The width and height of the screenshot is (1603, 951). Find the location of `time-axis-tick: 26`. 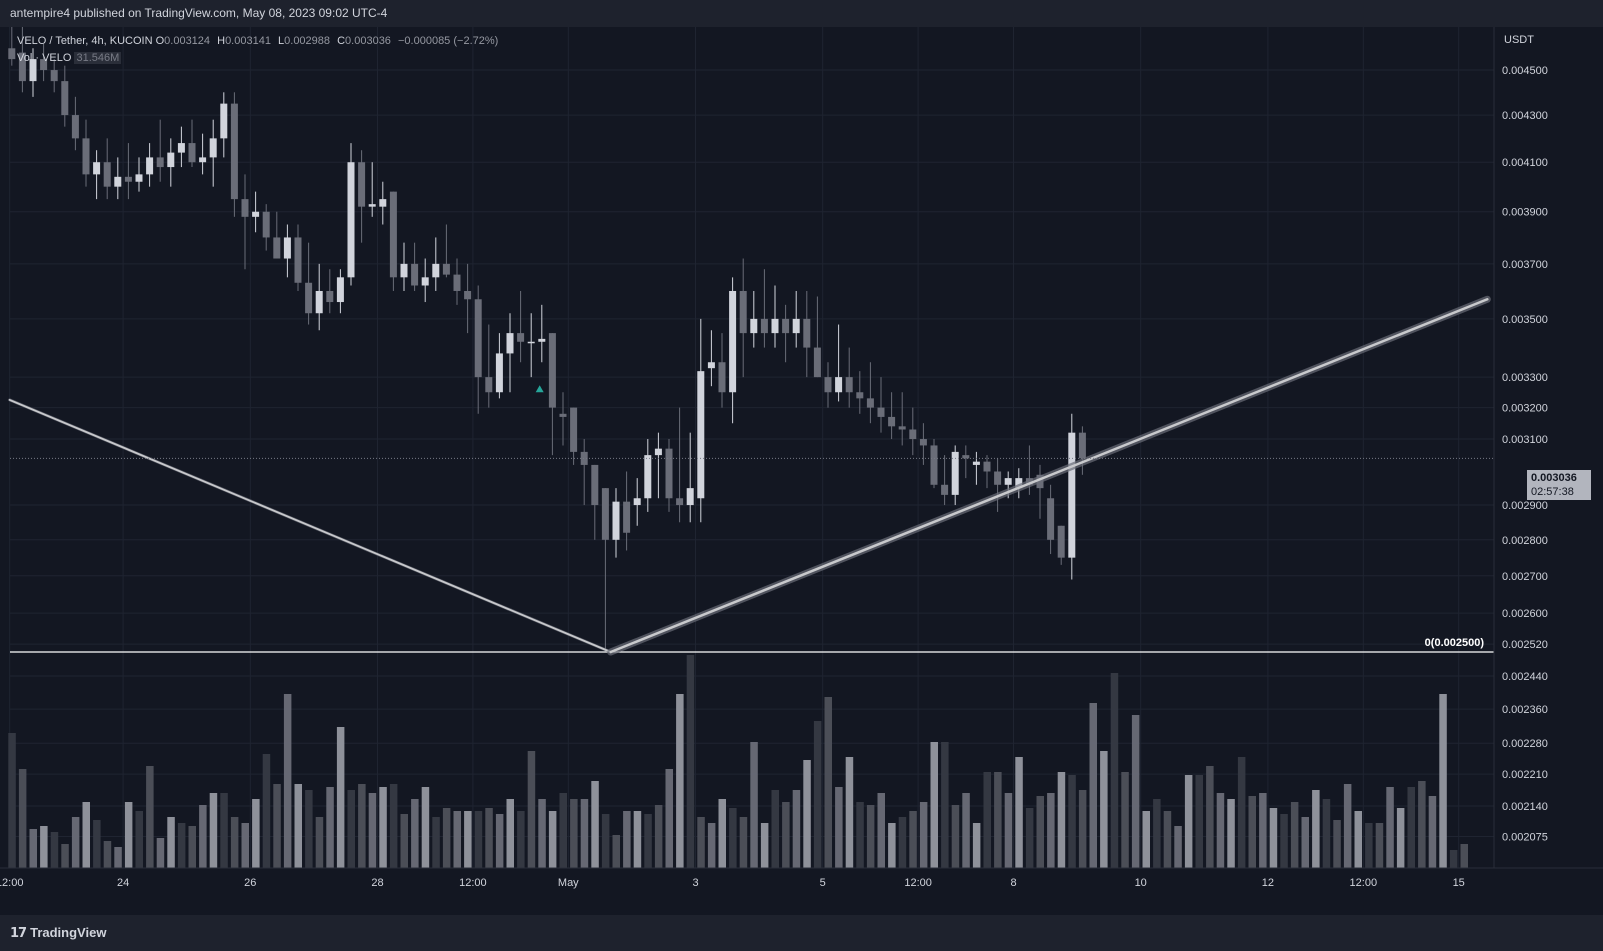

time-axis-tick: 26 is located at coordinates (250, 883).